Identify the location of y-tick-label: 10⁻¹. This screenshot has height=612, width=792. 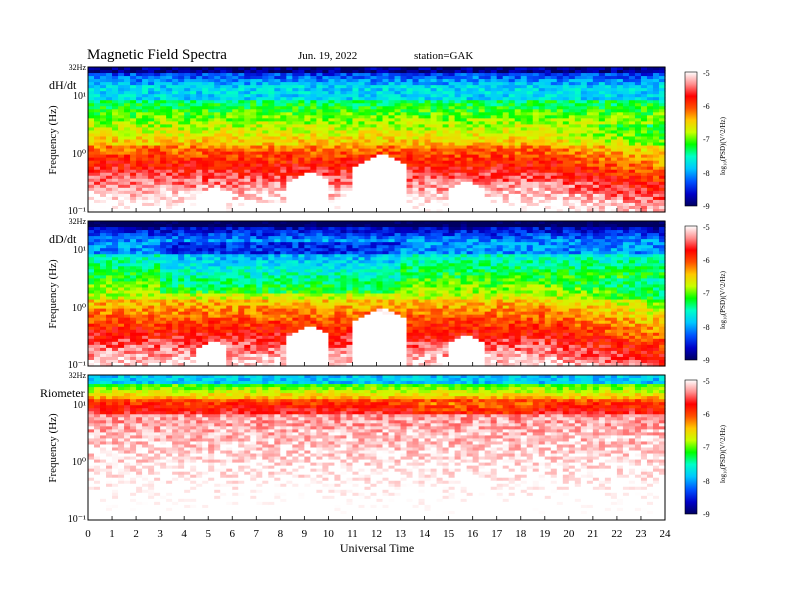
(77, 211).